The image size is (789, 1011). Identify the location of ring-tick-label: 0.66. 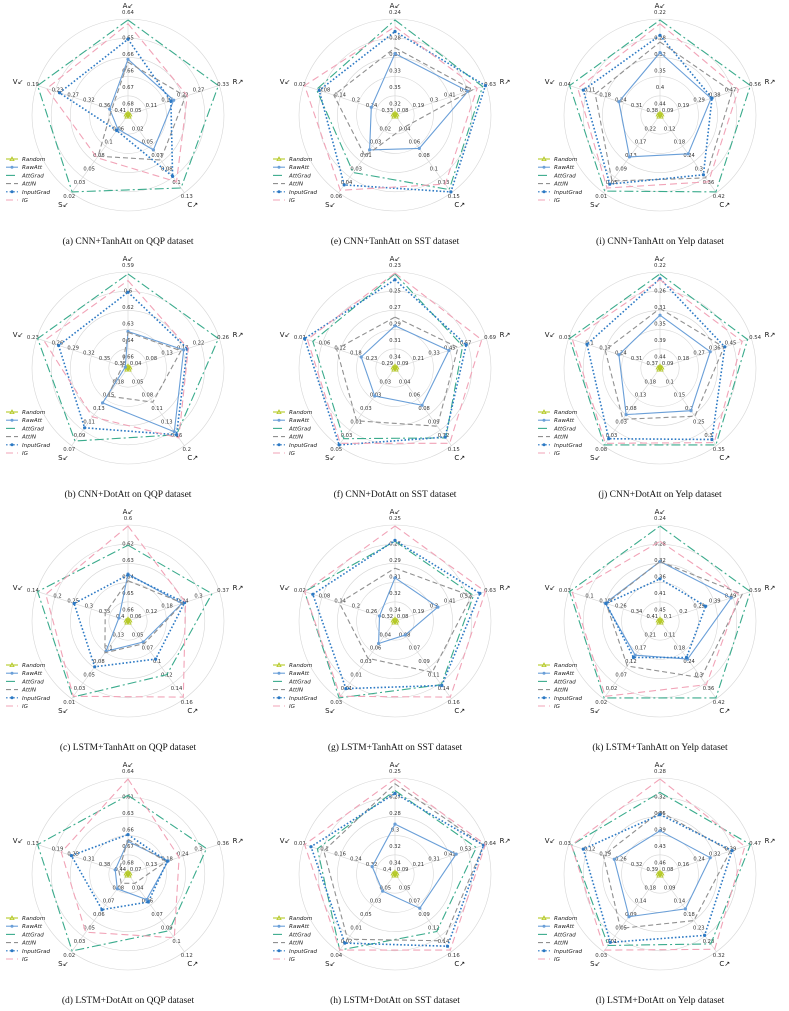
(128, 831).